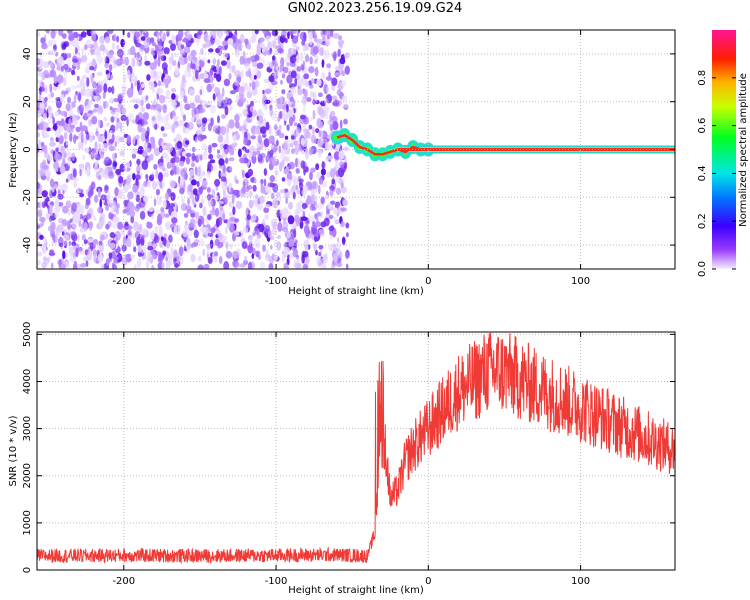 The height and width of the screenshot is (600, 750). What do you see at coordinates (276, 581) in the screenshot?
I see `x-tick-label: -100` at bounding box center [276, 581].